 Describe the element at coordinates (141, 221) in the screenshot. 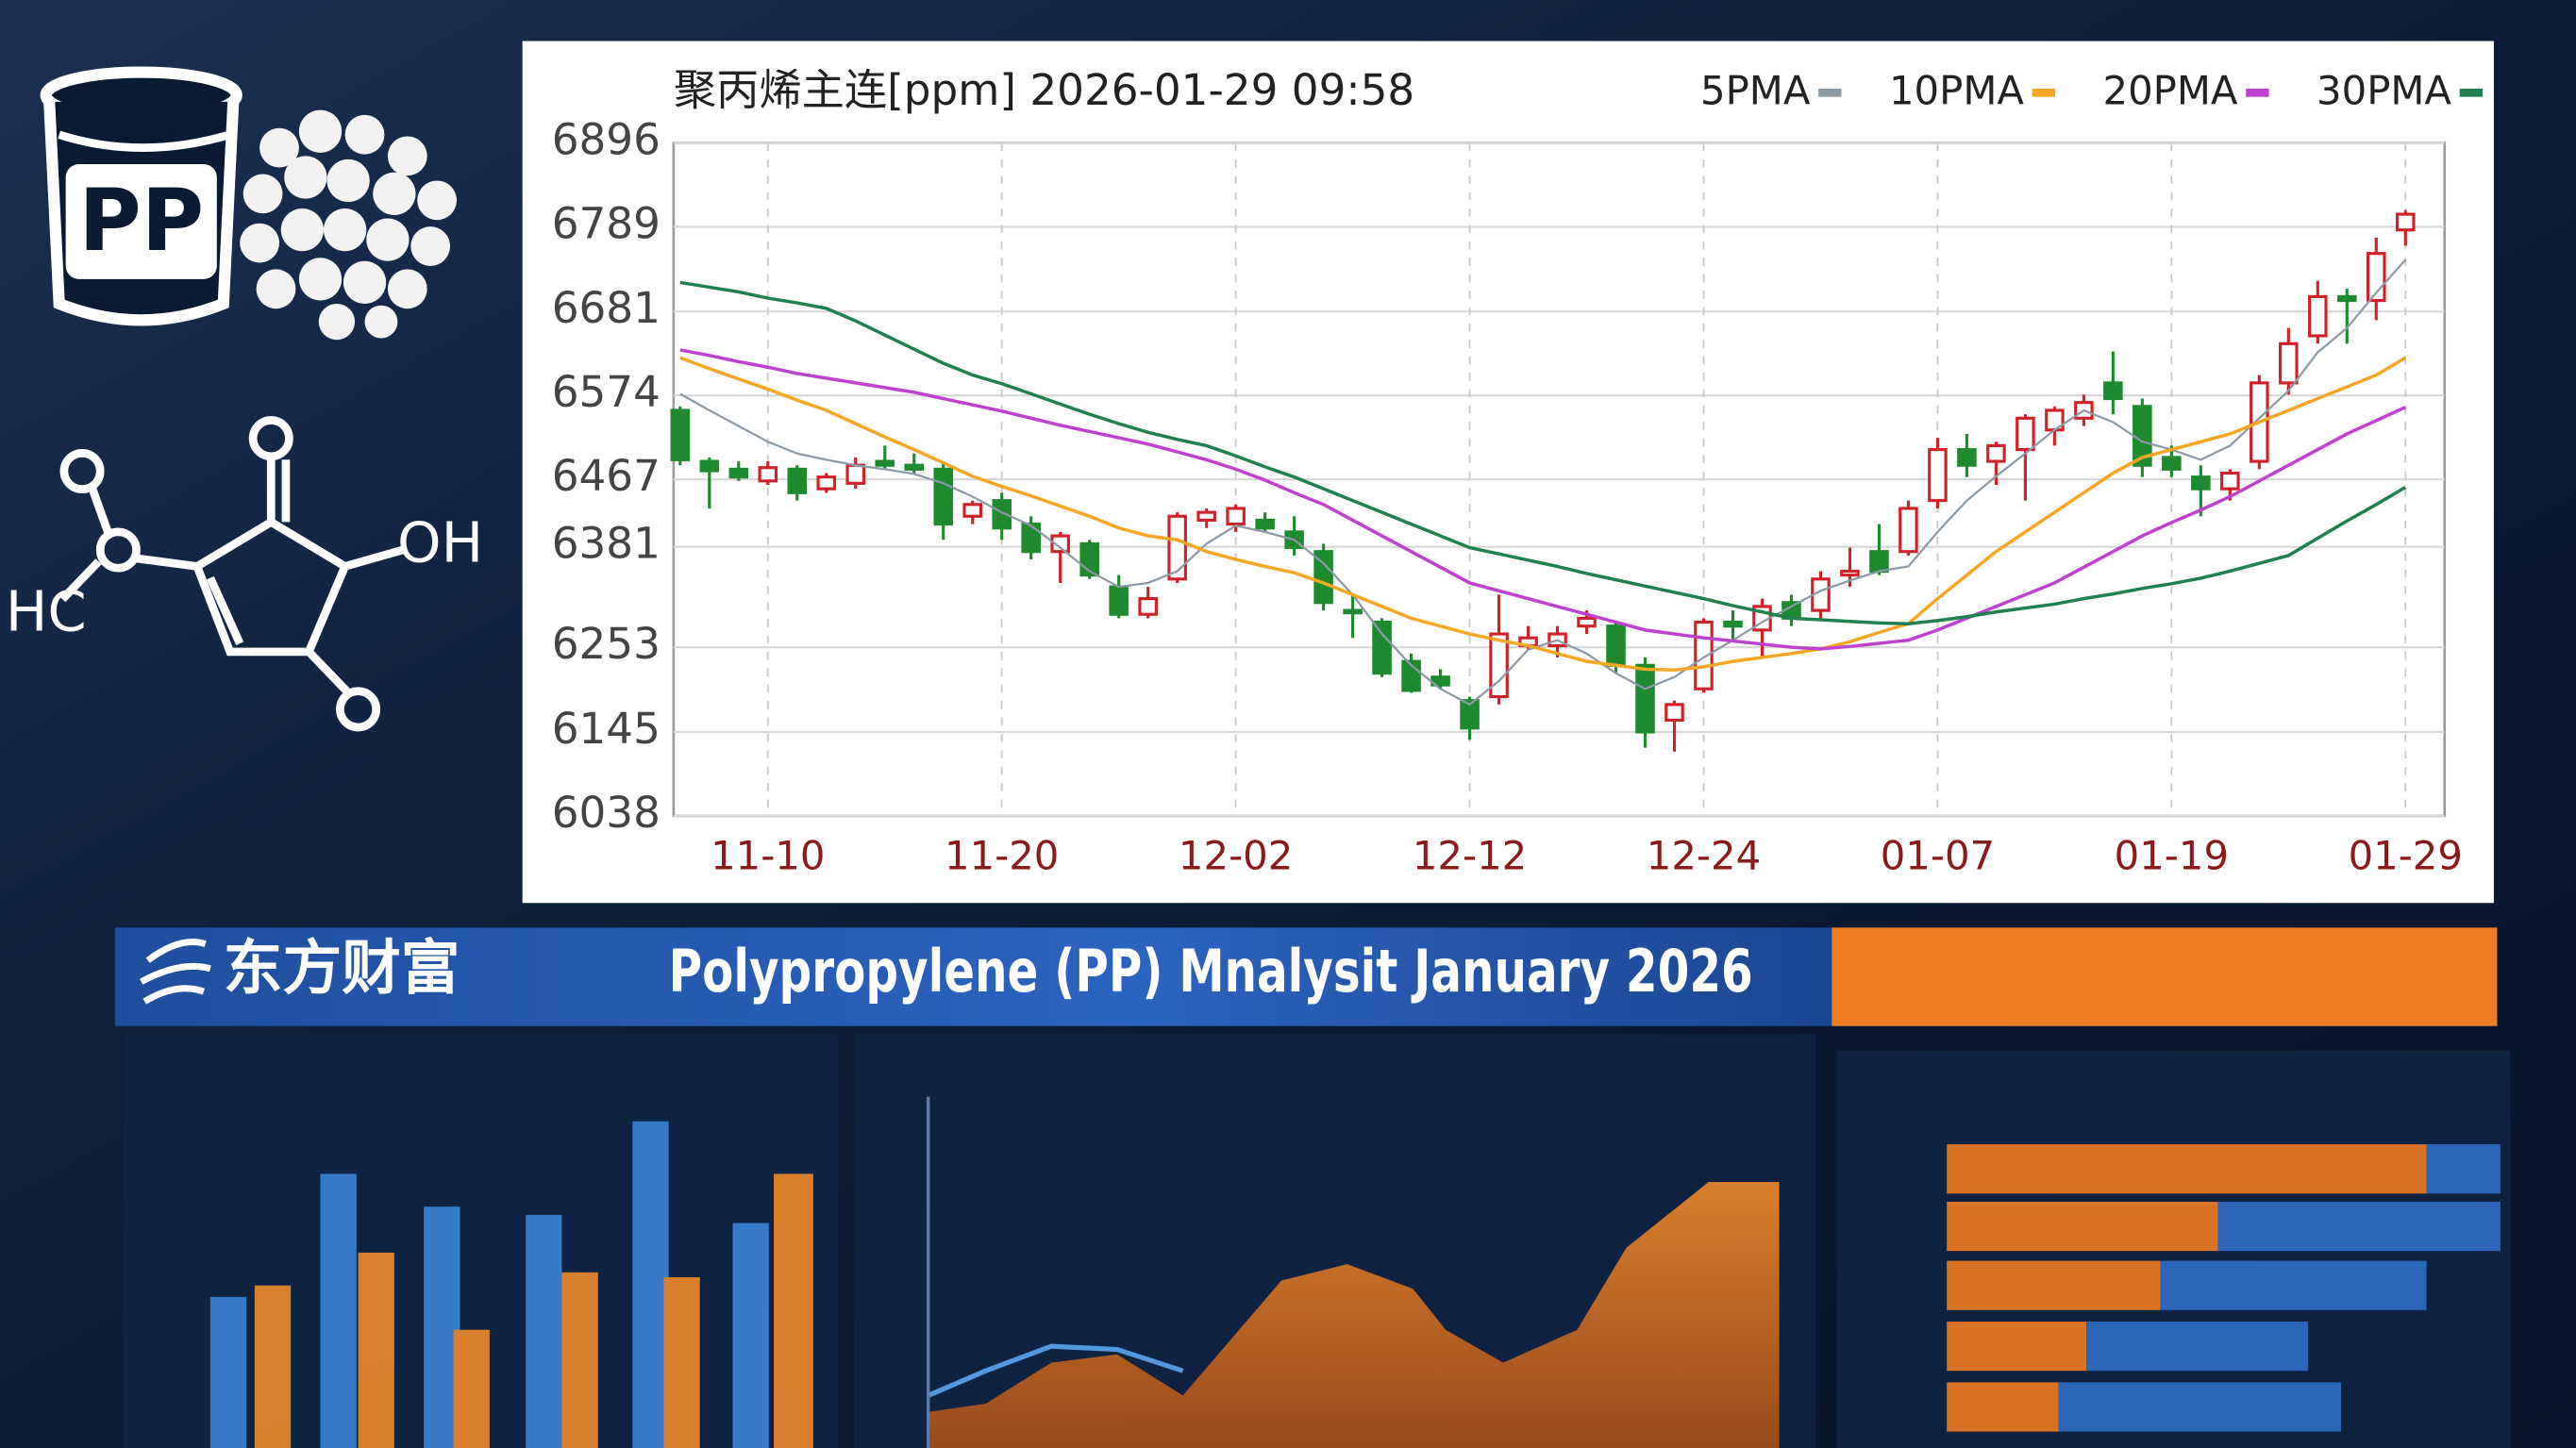

I see `icon-label: PP` at that location.